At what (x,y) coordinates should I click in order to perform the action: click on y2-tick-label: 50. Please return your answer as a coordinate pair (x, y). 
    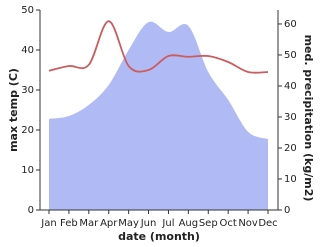
    Looking at the image, I should click on (290, 55).